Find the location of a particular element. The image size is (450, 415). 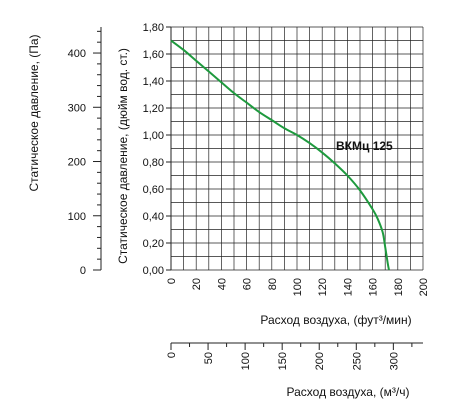

y-tick-label: 1,00 is located at coordinates (153, 136).